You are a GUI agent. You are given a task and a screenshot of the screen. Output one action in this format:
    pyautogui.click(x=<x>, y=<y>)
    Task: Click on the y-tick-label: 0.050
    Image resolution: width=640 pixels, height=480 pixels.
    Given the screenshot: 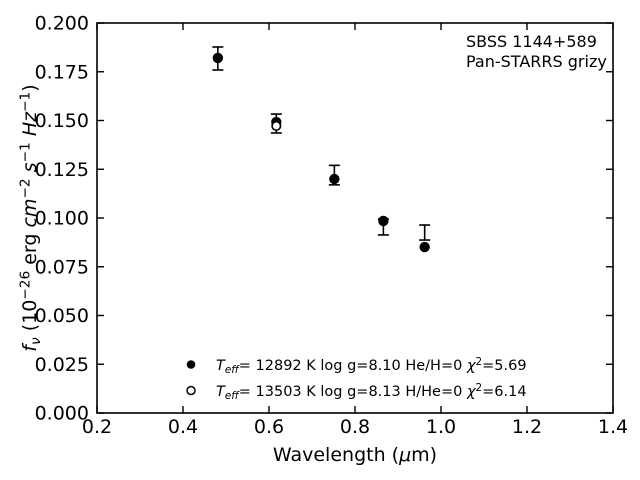 What is the action you would take?
    pyautogui.click(x=62, y=316)
    